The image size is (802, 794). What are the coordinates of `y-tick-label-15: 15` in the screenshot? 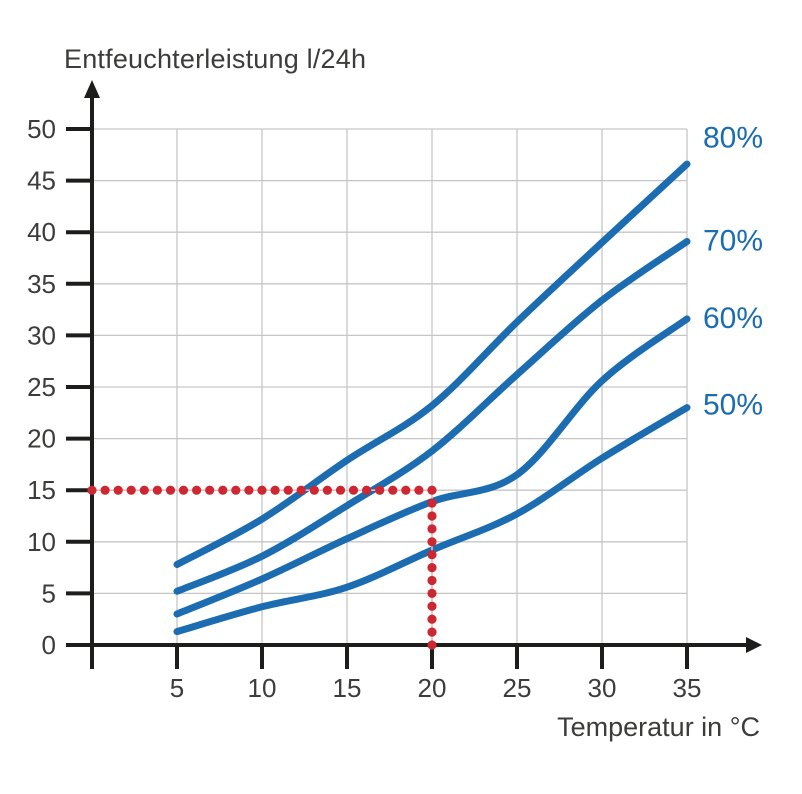 It's located at (41, 490).